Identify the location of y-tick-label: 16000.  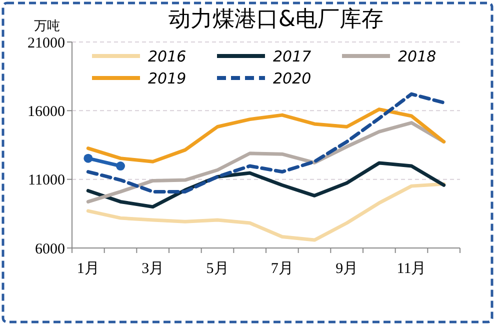
(46, 112).